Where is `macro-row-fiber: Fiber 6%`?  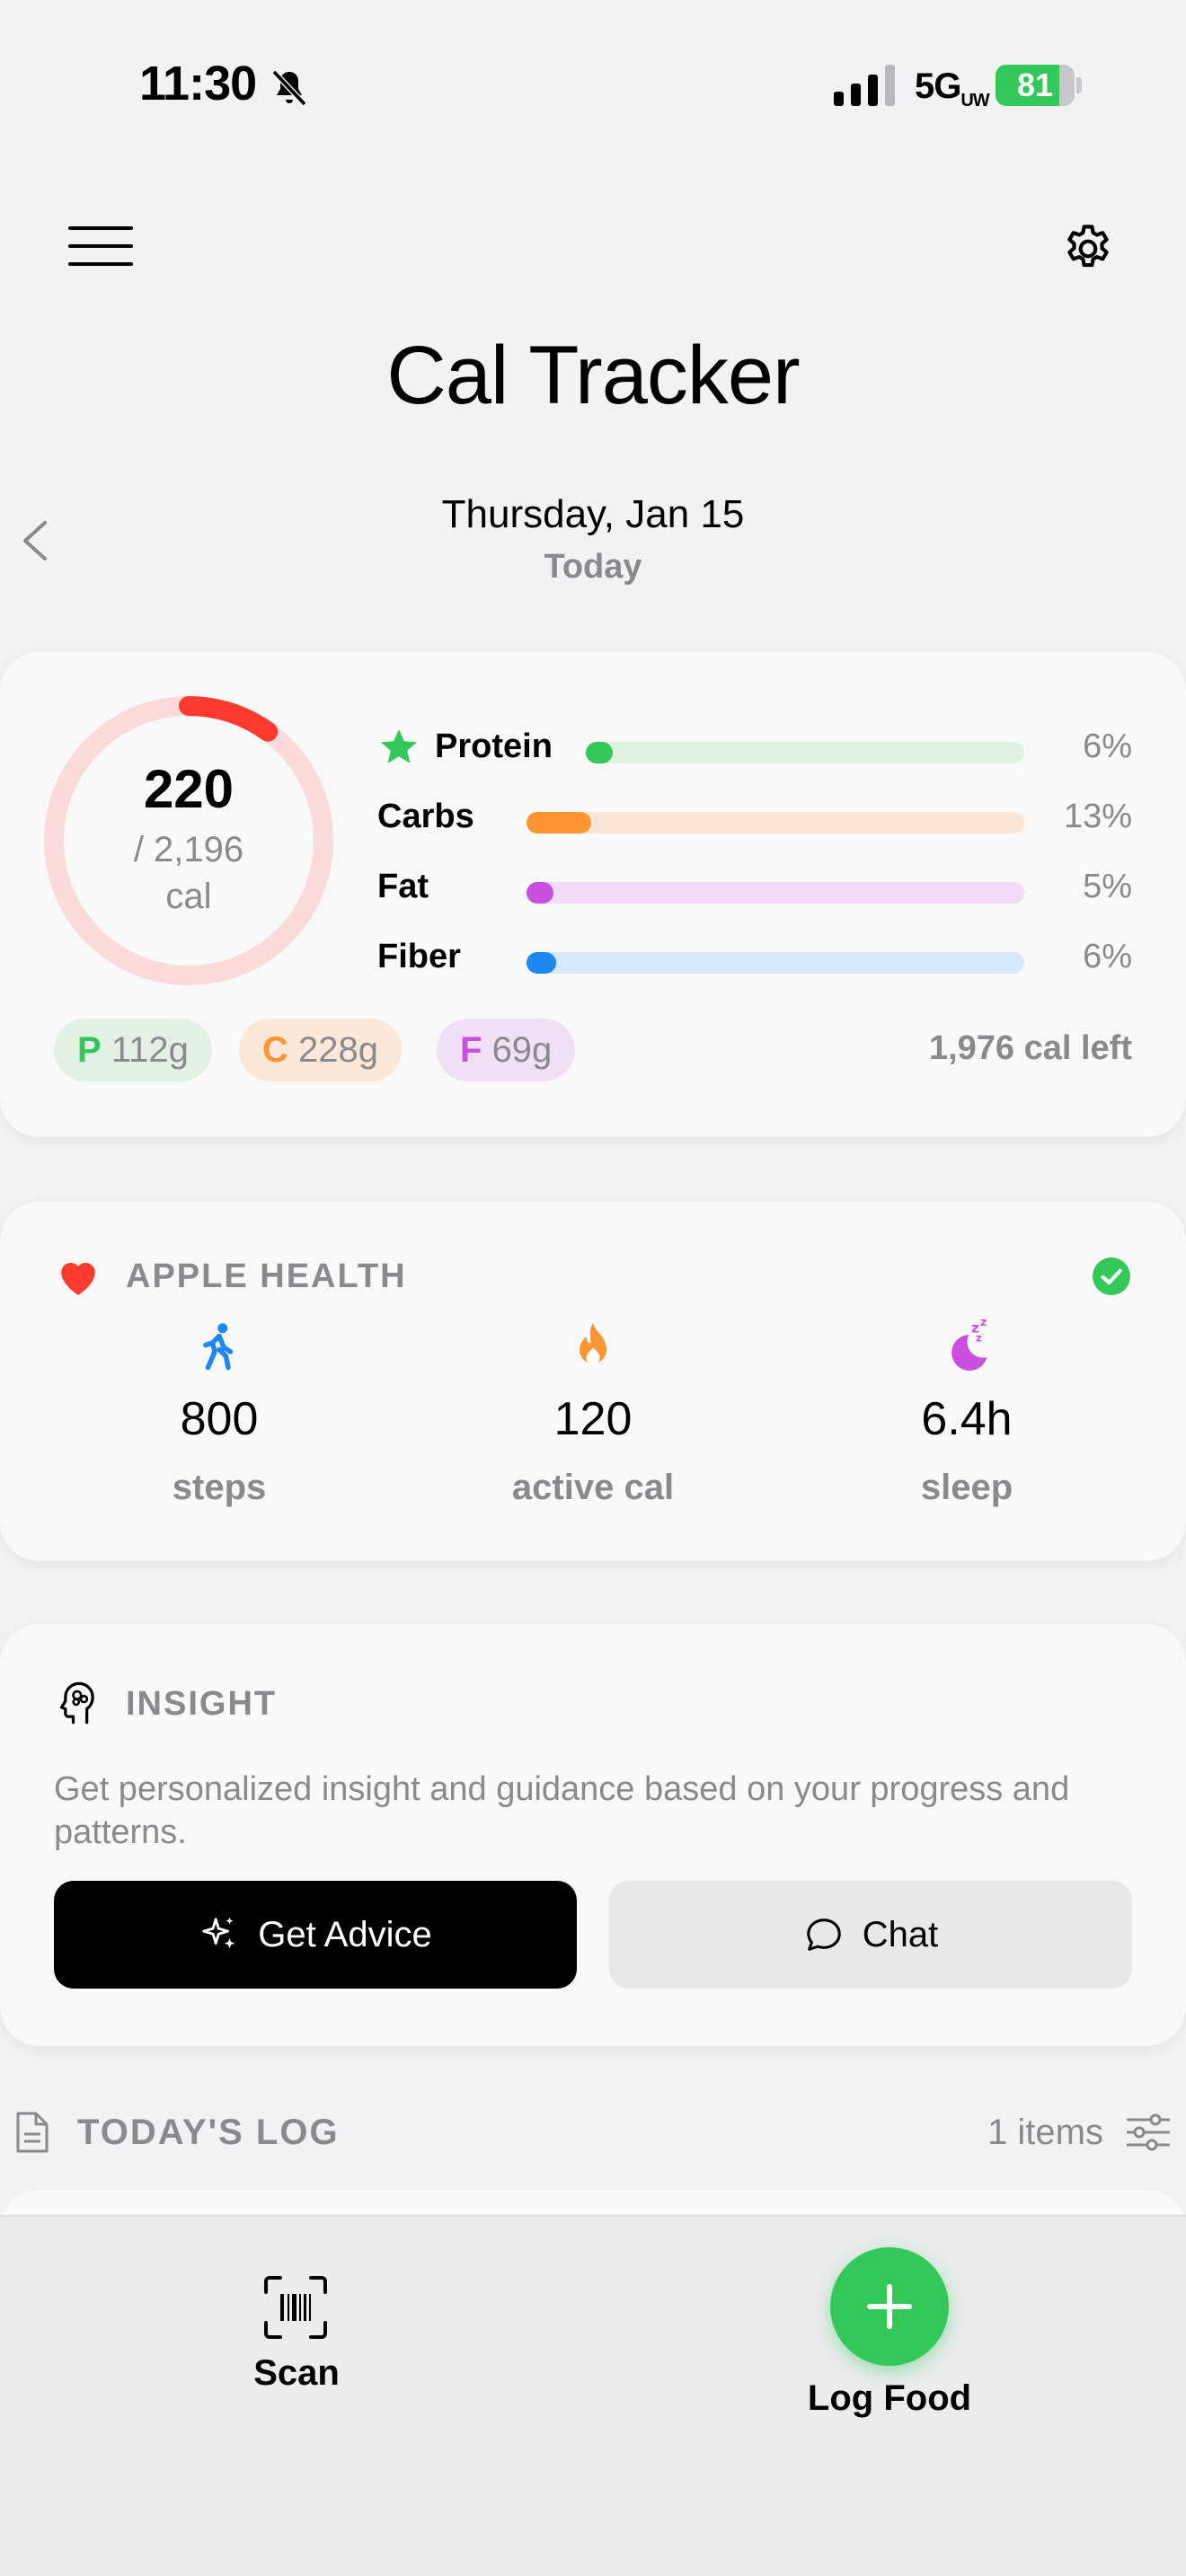 macro-row-fiber: Fiber 6% is located at coordinates (754, 958).